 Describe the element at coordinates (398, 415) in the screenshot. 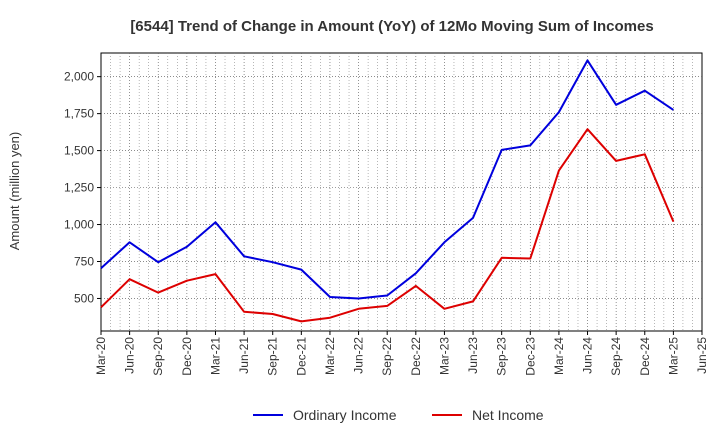

I see `legend: Ordinary Income Net Income` at that location.